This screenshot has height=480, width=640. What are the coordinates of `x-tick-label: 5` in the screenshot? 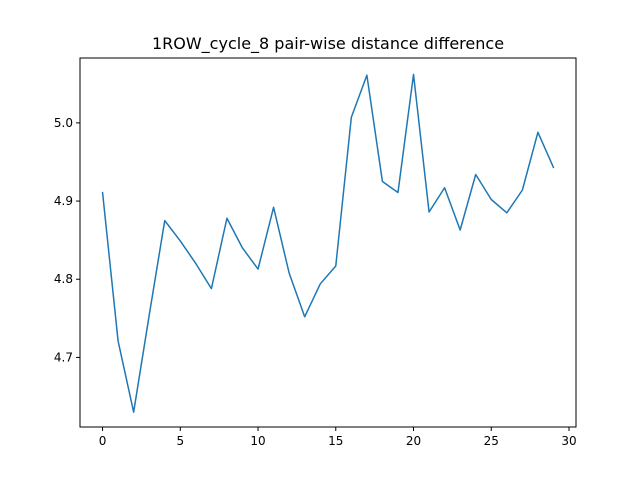 It's located at (180, 441).